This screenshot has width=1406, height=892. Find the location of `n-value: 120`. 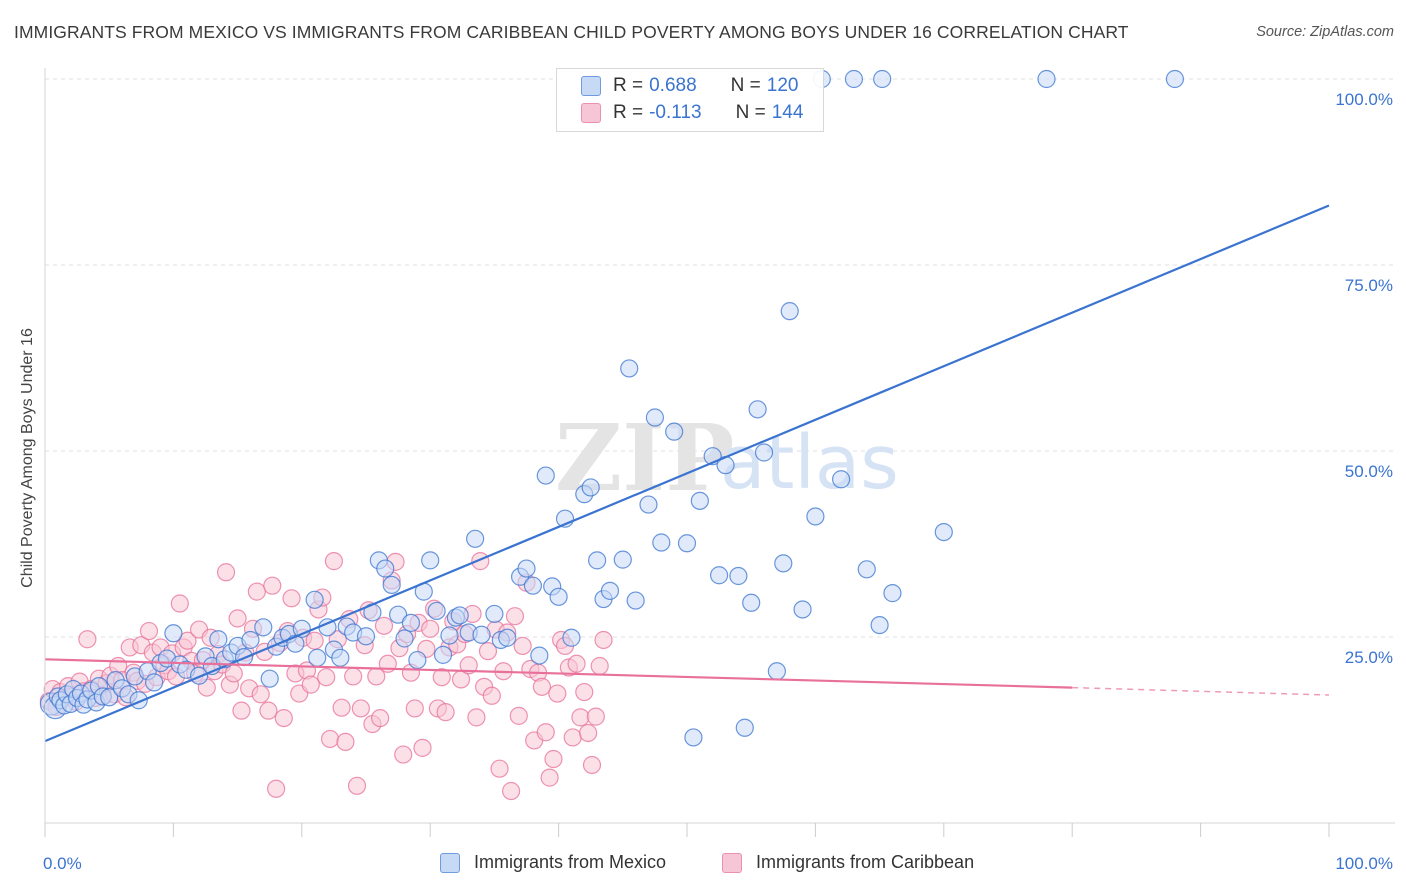

n-value: 120 is located at coordinates (782, 85).